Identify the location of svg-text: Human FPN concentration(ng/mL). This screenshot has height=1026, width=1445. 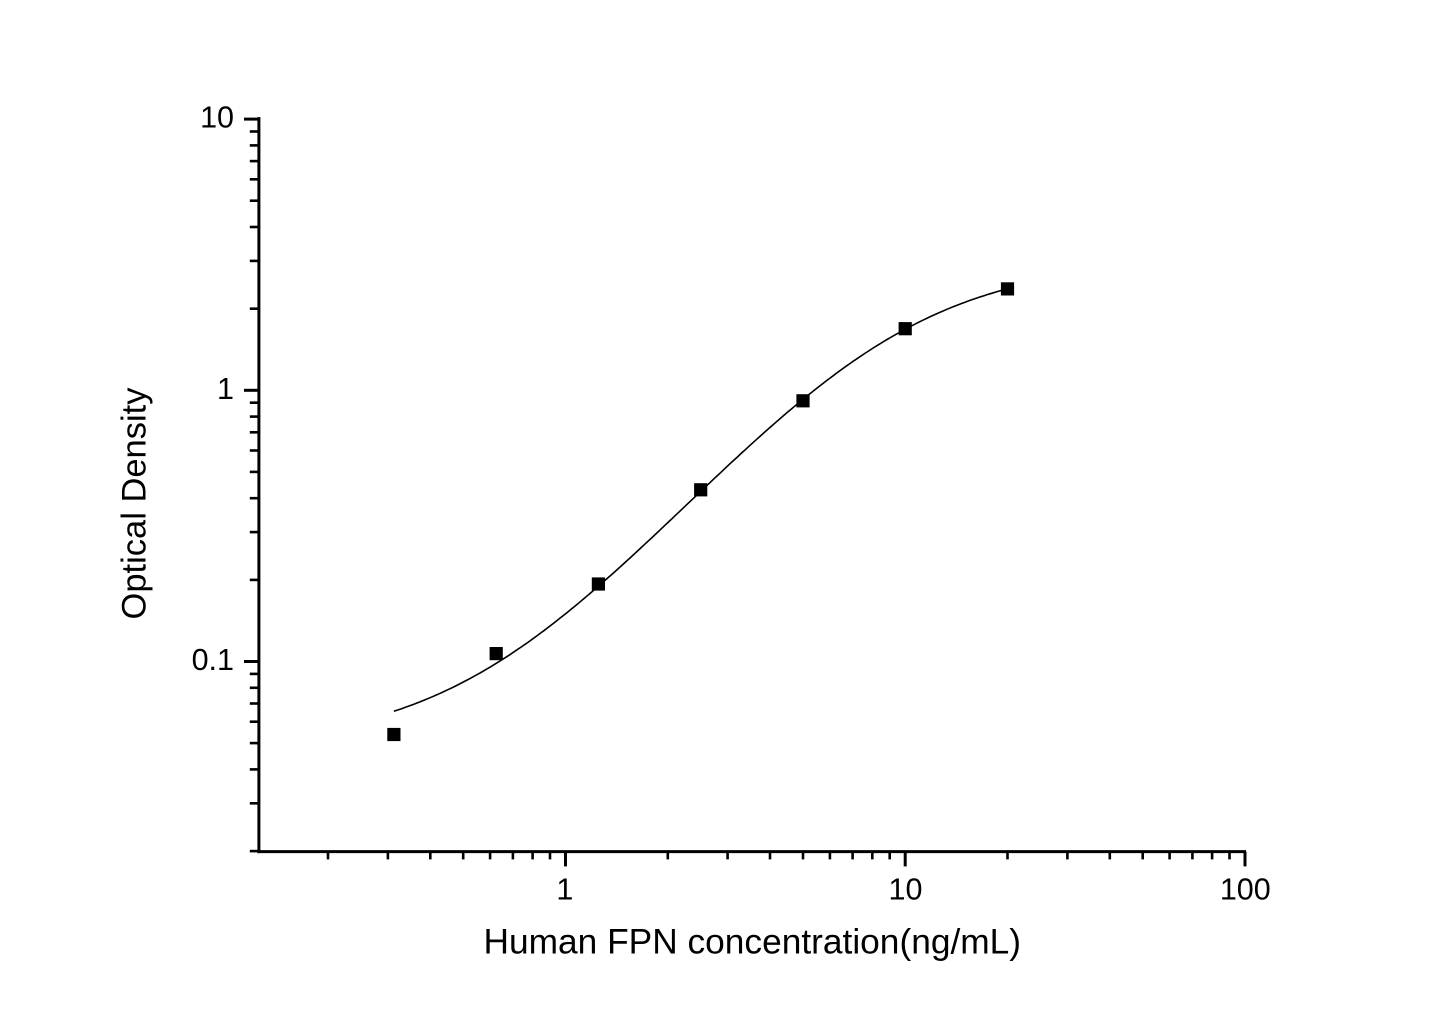
(753, 942).